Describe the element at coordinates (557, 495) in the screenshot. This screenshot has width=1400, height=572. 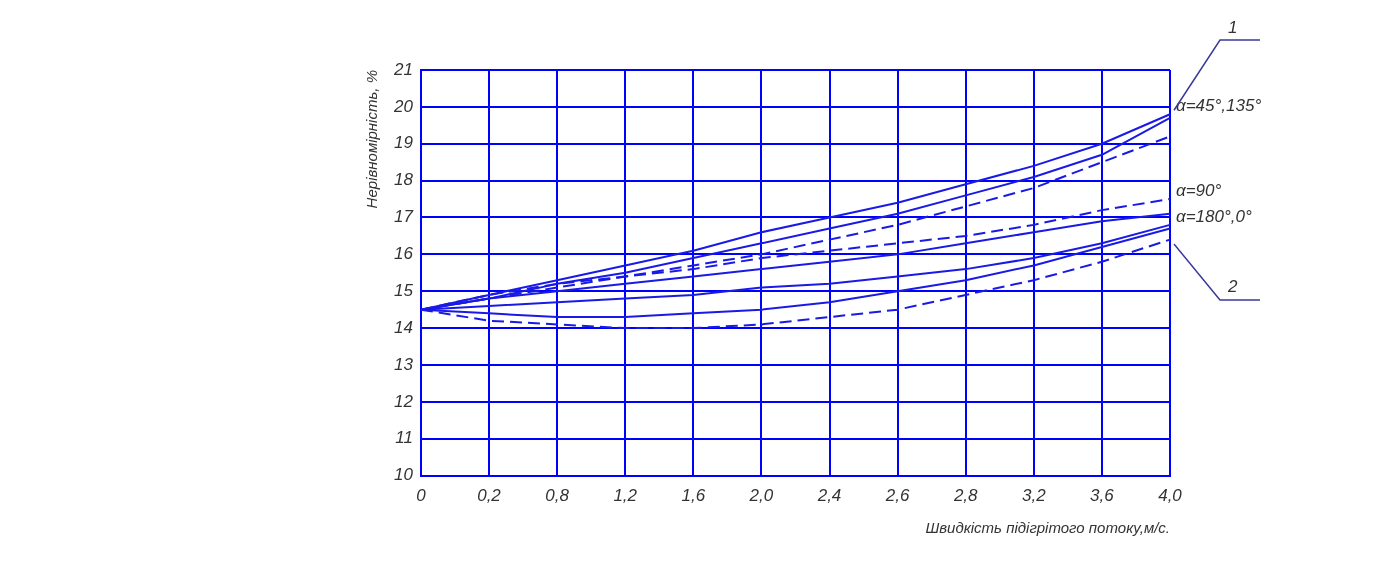
I see `x-tick-label: 0,8` at that location.